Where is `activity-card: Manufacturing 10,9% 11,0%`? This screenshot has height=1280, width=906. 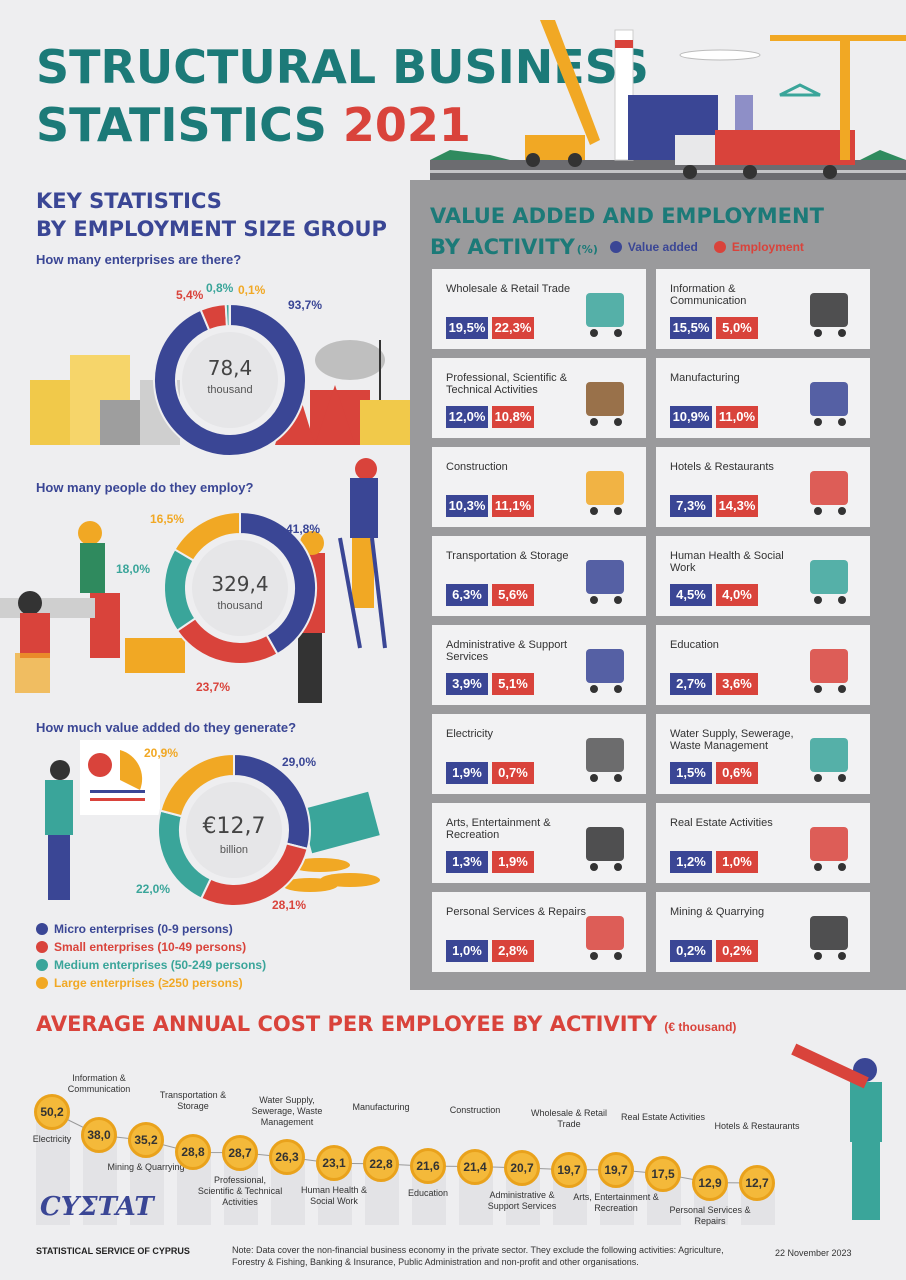
activity-card: Manufacturing 10,9% 11,0% is located at coordinates (763, 398).